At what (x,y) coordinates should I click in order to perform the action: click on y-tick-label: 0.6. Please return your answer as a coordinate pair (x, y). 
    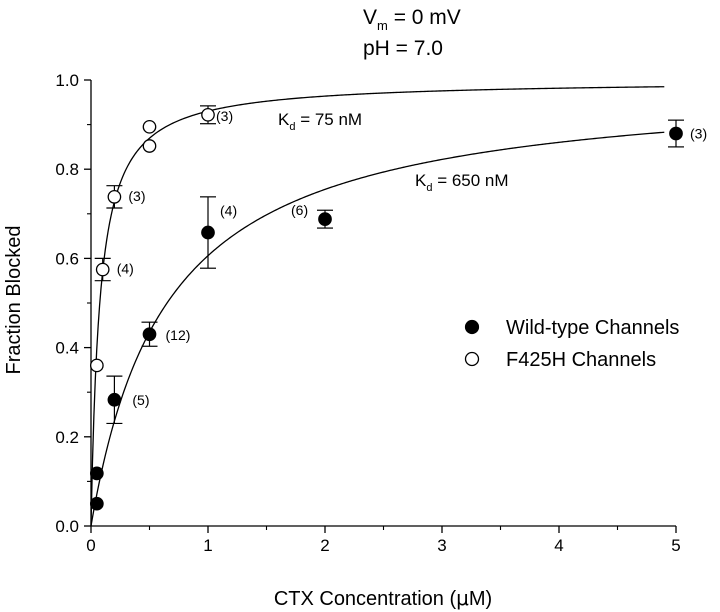
    Looking at the image, I should click on (67, 258).